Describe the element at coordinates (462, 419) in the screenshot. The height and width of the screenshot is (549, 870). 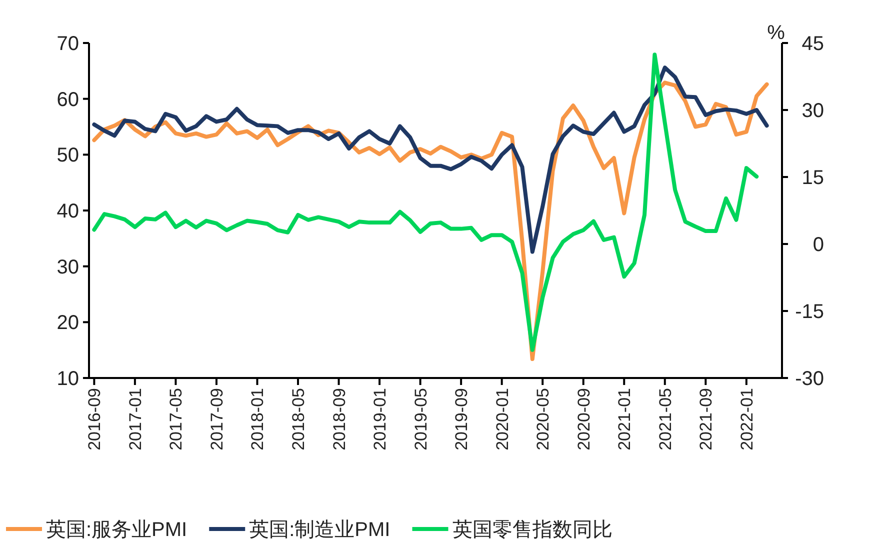
I see `x-tick-label: 2019-09` at that location.